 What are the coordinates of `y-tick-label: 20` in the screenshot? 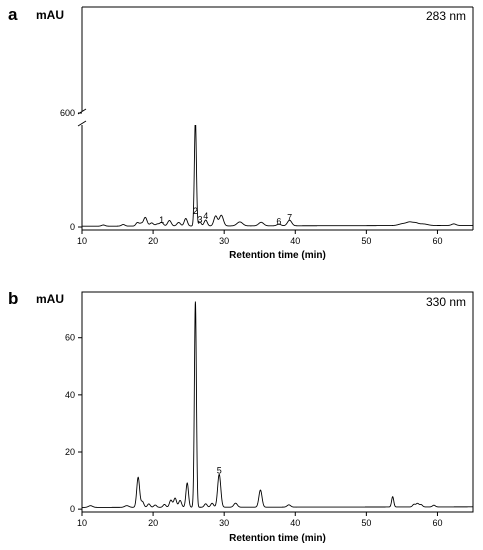 It's located at (70, 452).